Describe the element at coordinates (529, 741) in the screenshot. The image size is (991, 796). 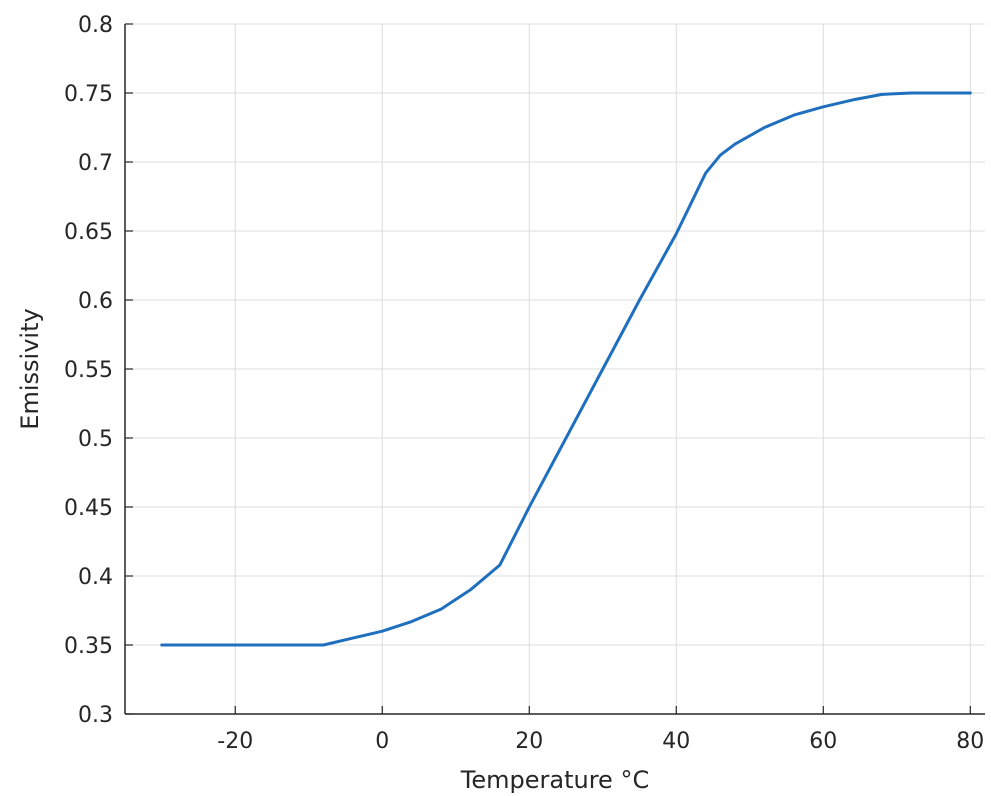
I see `x-tick-label: 20` at that location.